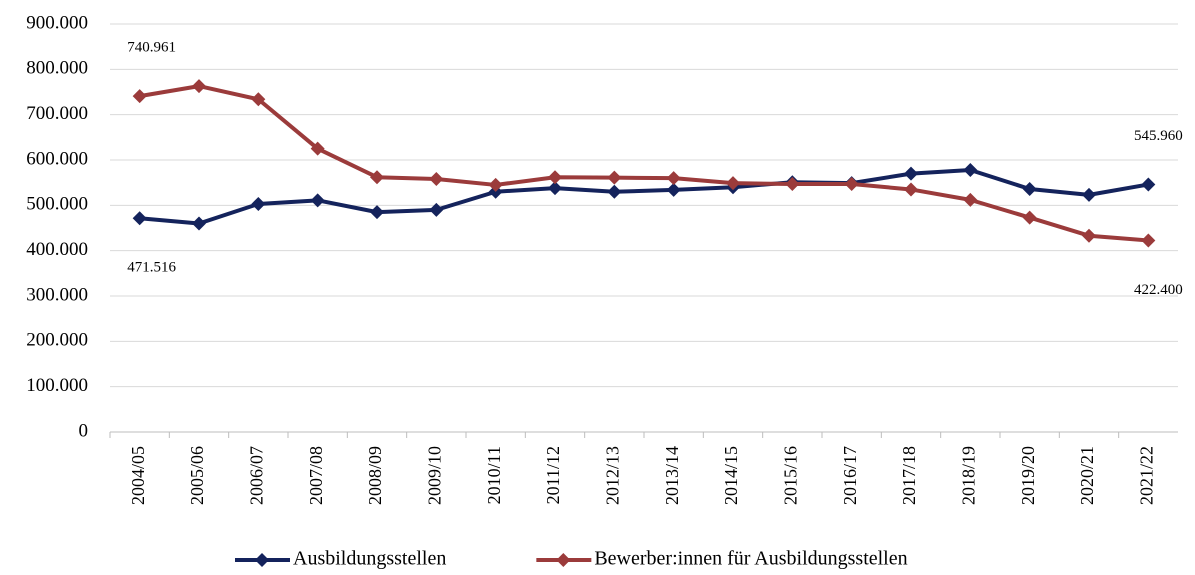 This screenshot has width=1195, height=575. What do you see at coordinates (151, 268) in the screenshot?
I see `value-label: 471.516` at bounding box center [151, 268].